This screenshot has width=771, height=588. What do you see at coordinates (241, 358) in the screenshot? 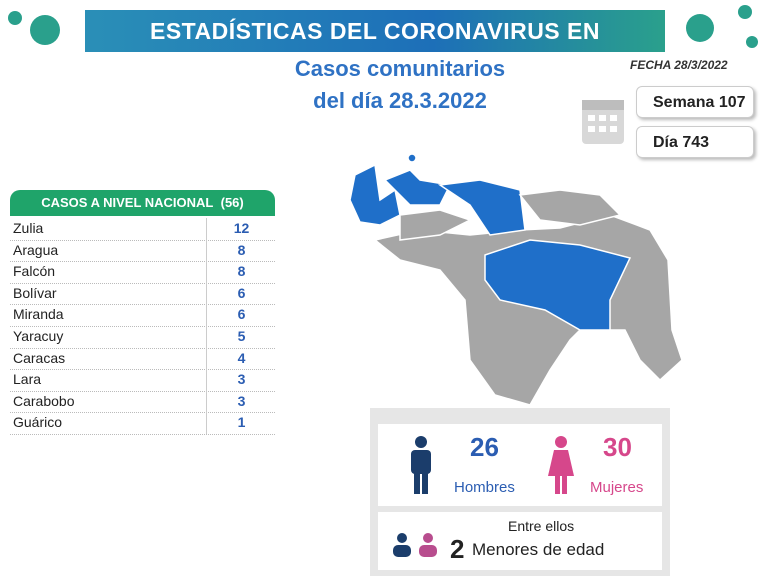
I see `case-count: 4` at bounding box center [241, 358].